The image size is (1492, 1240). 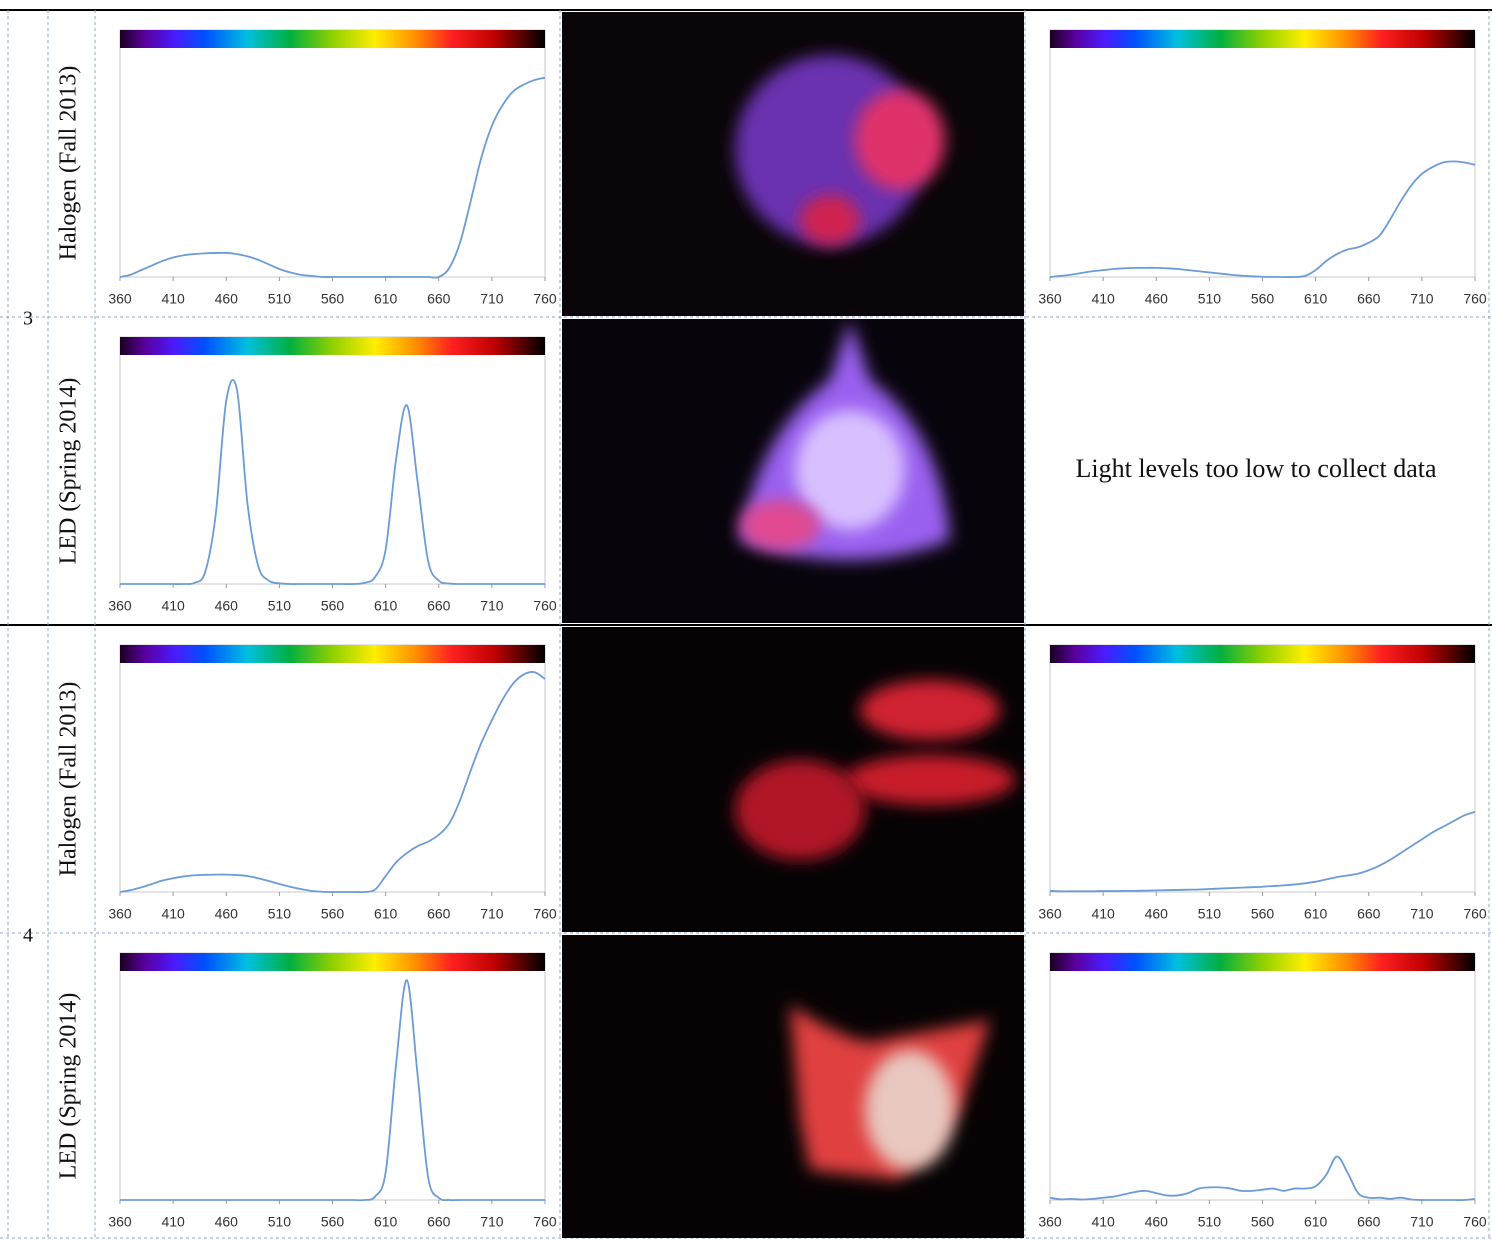 What do you see at coordinates (28, 936) in the screenshot?
I see `group-number: 4` at bounding box center [28, 936].